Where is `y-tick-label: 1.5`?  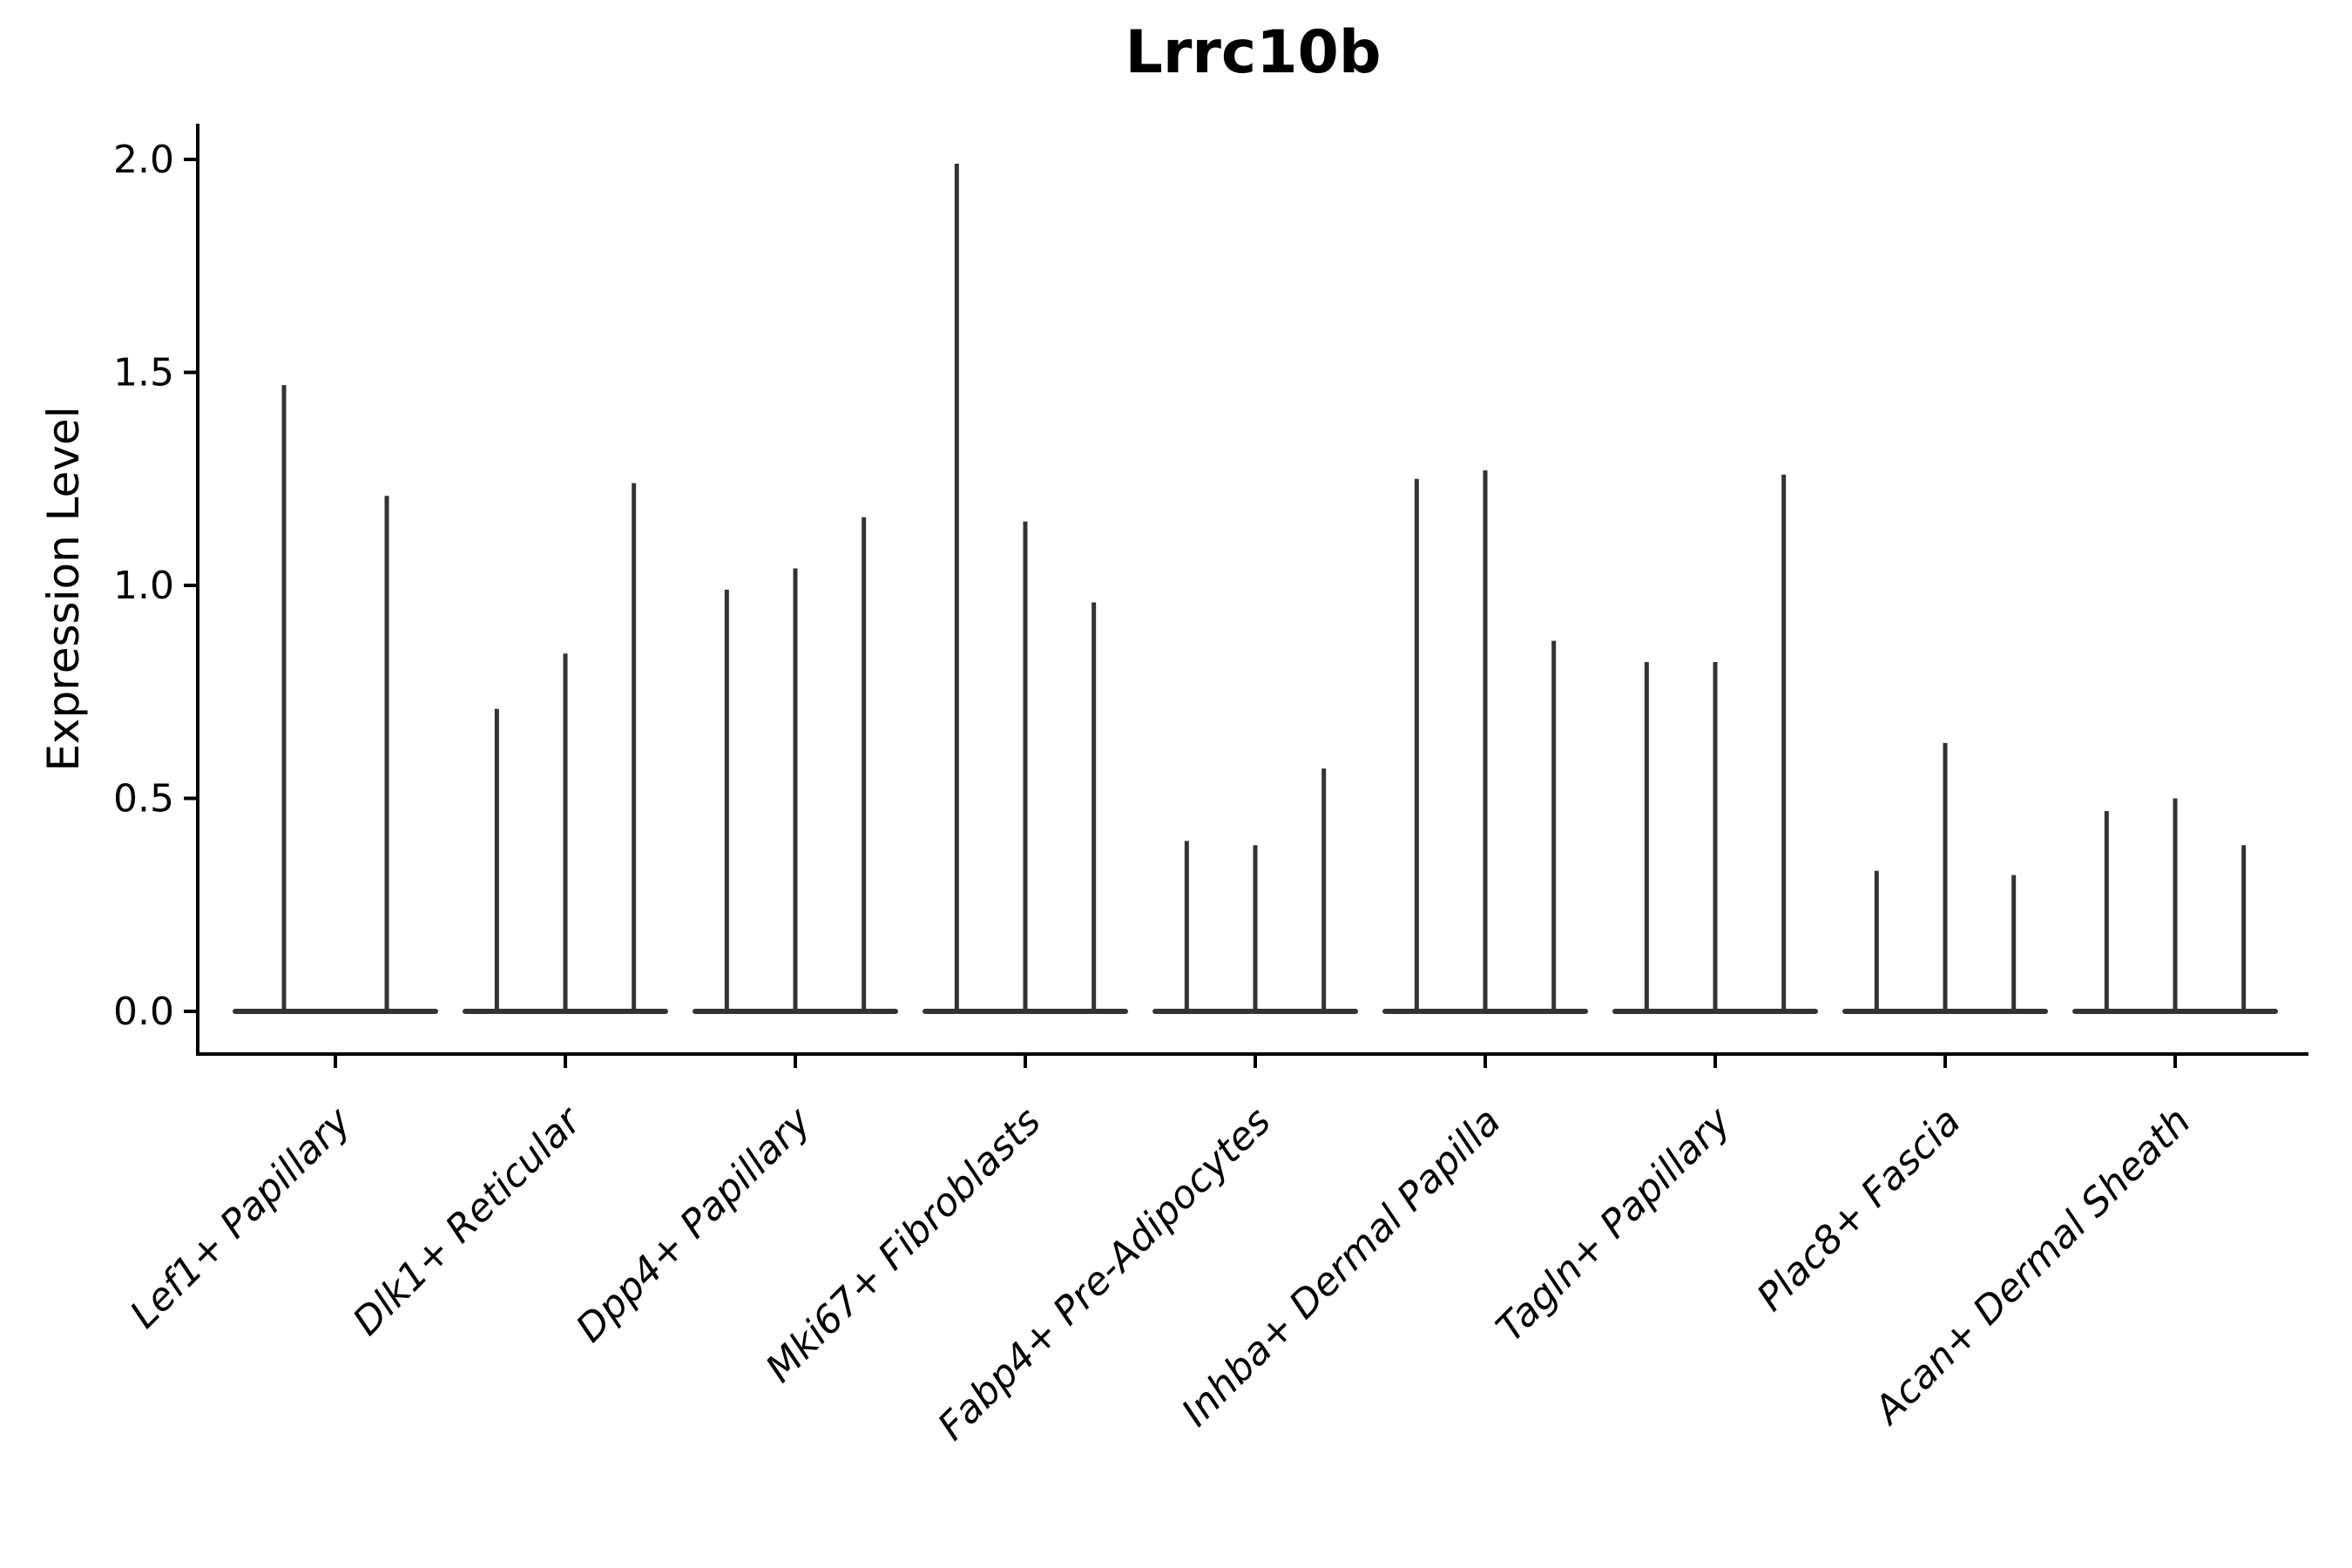 y-tick-label: 1.5 is located at coordinates (143, 373).